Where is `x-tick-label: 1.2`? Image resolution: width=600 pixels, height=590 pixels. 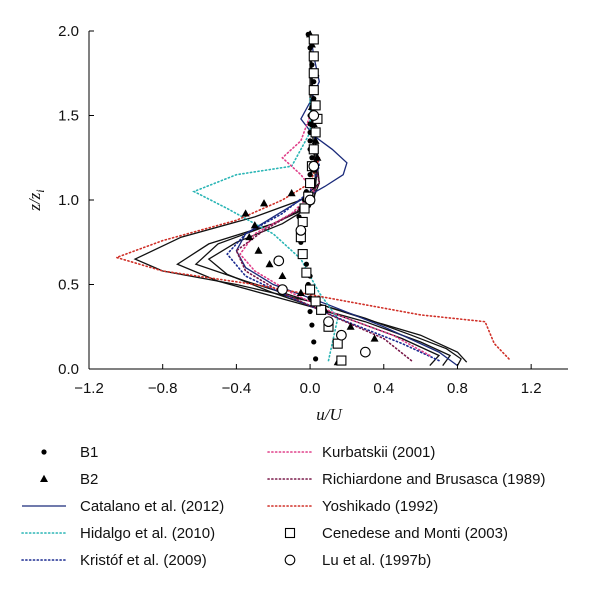
x-tick-label: 1.2 is located at coordinates (531, 388).